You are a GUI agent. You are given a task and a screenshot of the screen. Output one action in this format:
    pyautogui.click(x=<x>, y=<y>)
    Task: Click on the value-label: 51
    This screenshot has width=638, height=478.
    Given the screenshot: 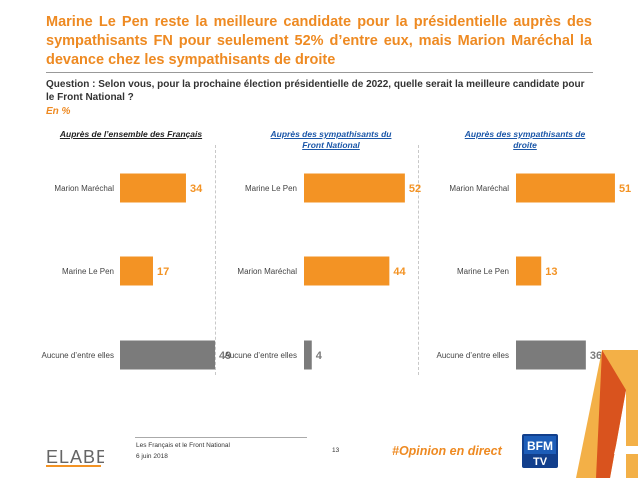 What is the action you would take?
    pyautogui.click(x=625, y=189)
    